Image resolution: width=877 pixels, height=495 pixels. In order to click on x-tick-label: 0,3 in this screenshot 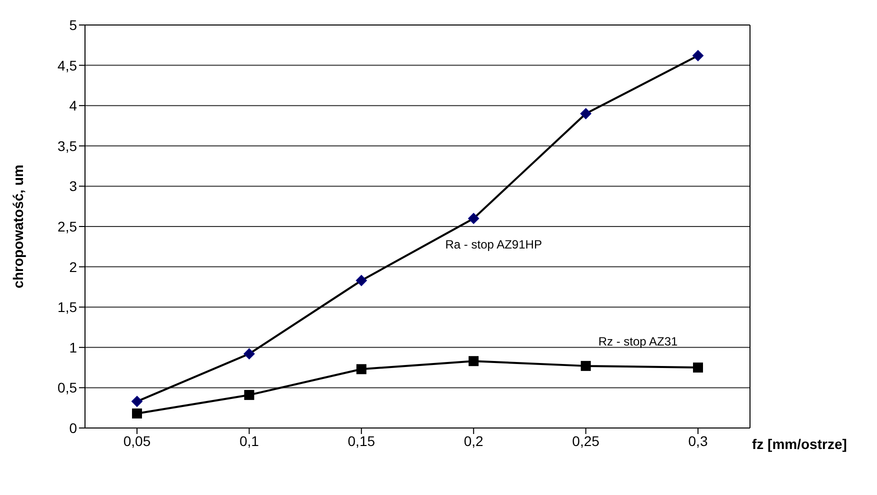, I will do `click(698, 440)`.